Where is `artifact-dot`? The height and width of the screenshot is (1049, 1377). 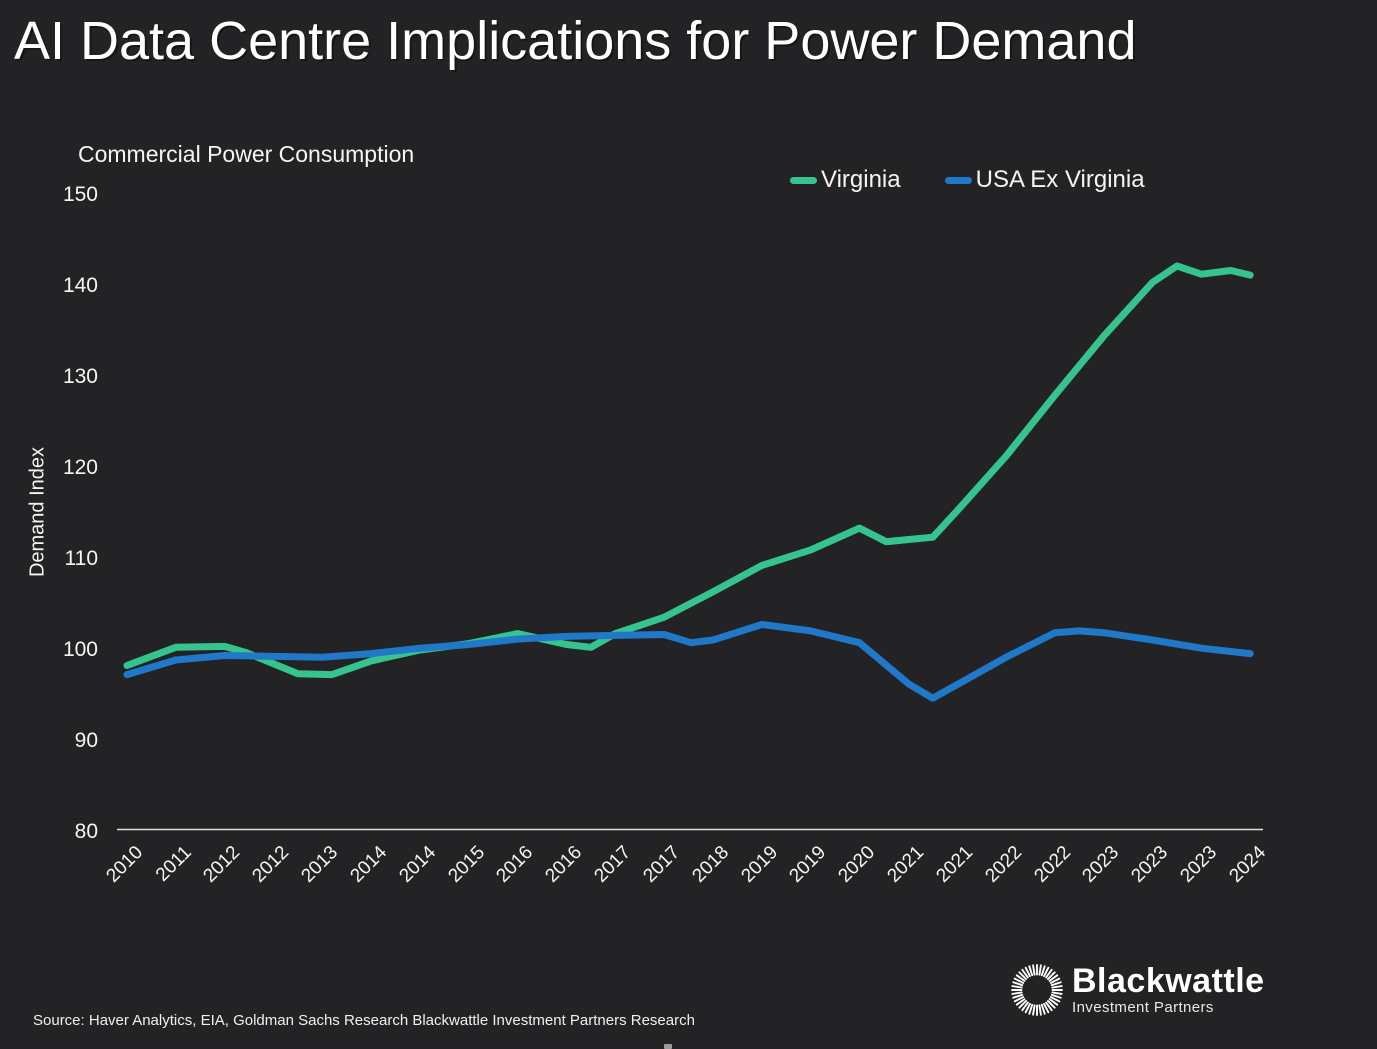
artifact-dot is located at coordinates (668, 1046).